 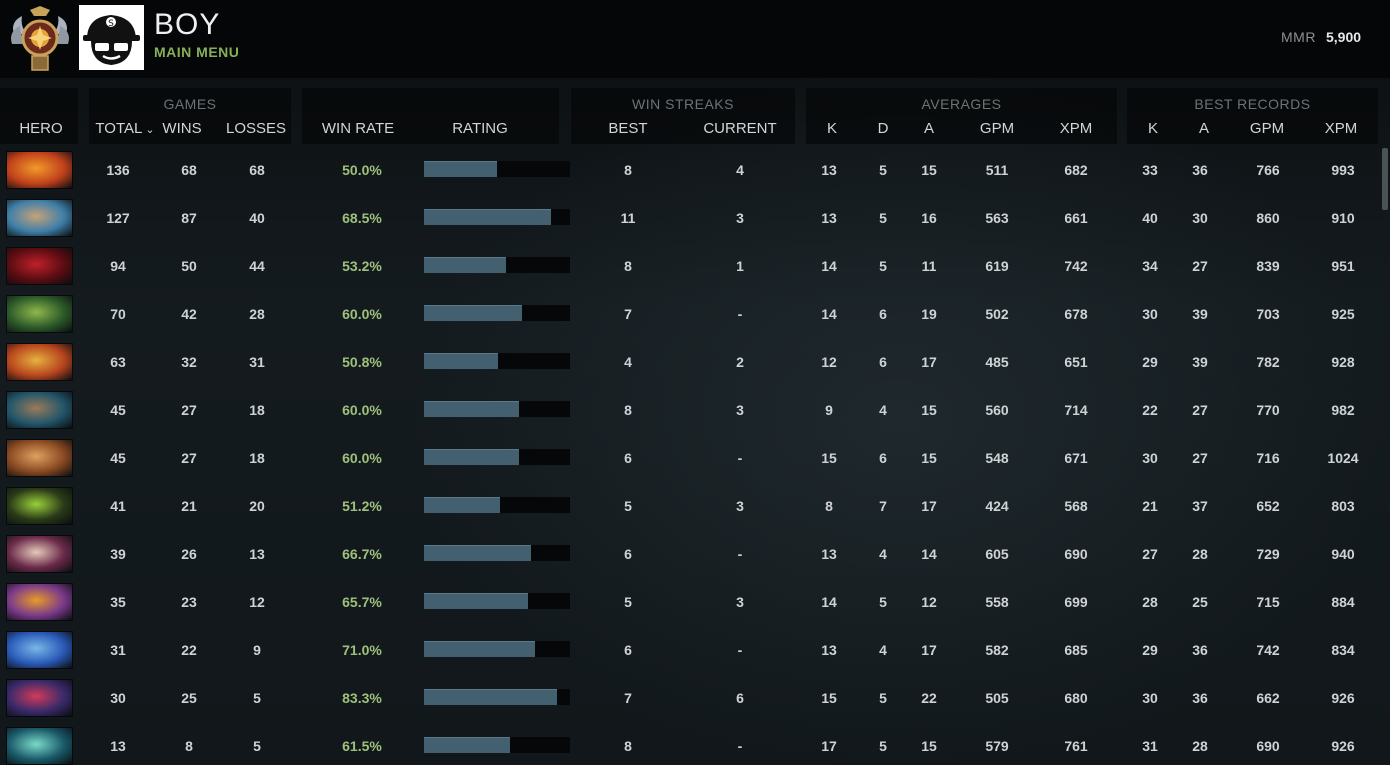 I want to click on row-wins: 42, so click(x=189, y=314).